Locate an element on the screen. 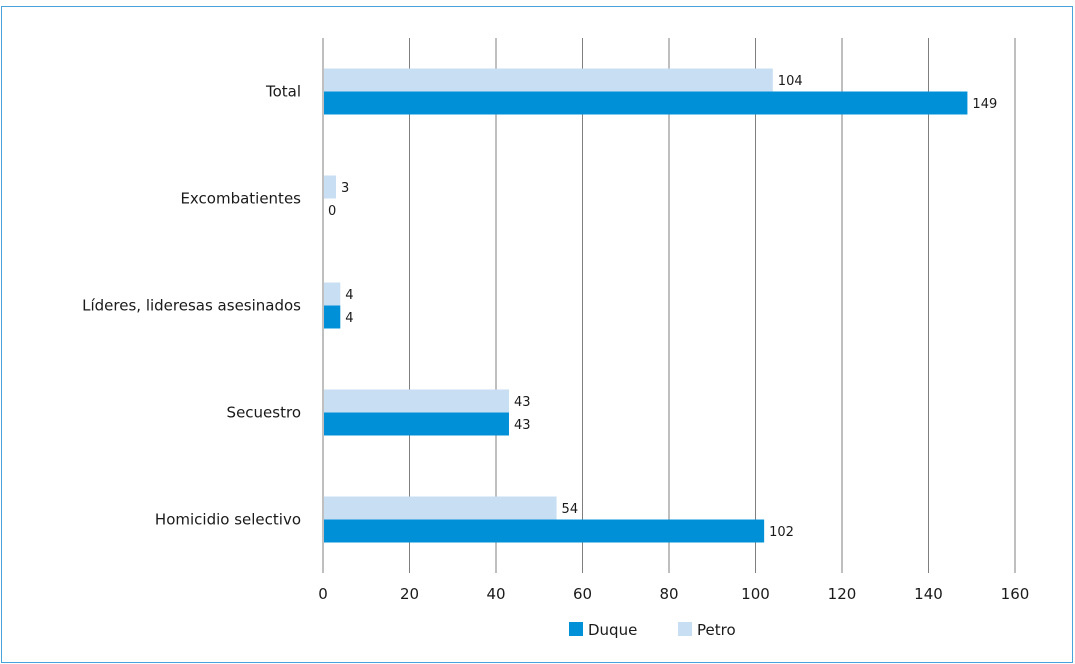 The width and height of the screenshot is (1075, 664). data-label-petro: 54 is located at coordinates (570, 509).